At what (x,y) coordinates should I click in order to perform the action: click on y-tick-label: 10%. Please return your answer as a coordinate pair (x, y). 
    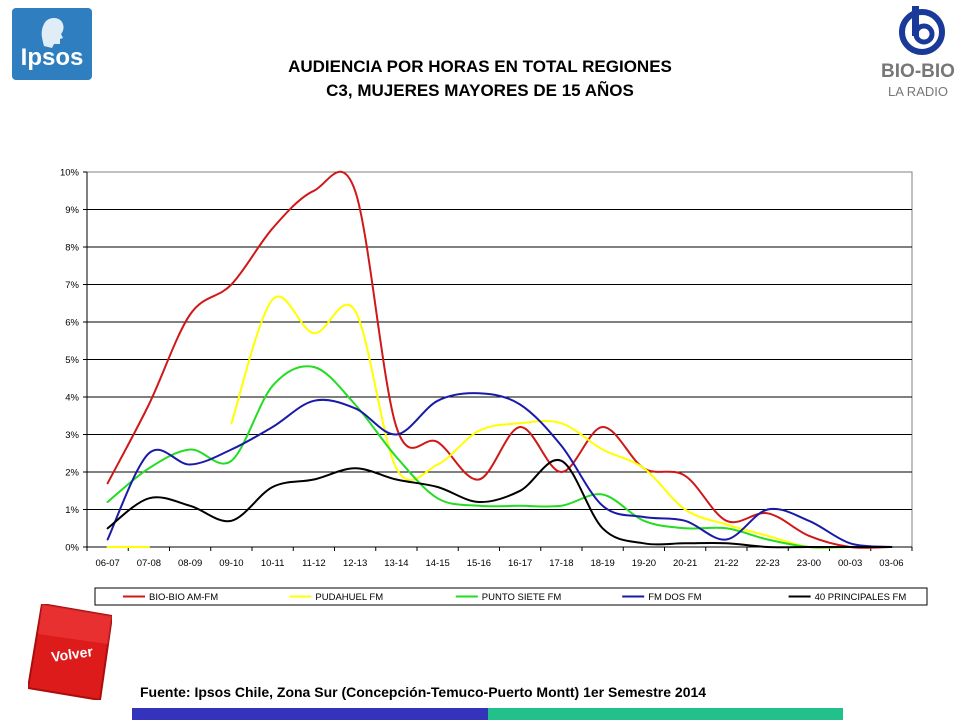
    Looking at the image, I should click on (70, 173).